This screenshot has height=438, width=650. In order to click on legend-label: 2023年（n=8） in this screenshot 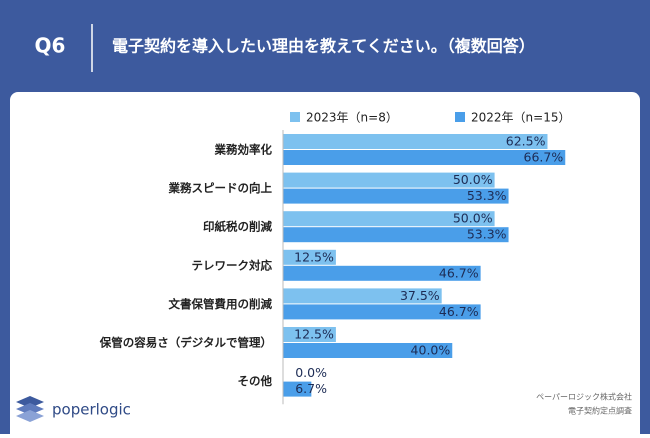, I will do `click(352, 118)`.